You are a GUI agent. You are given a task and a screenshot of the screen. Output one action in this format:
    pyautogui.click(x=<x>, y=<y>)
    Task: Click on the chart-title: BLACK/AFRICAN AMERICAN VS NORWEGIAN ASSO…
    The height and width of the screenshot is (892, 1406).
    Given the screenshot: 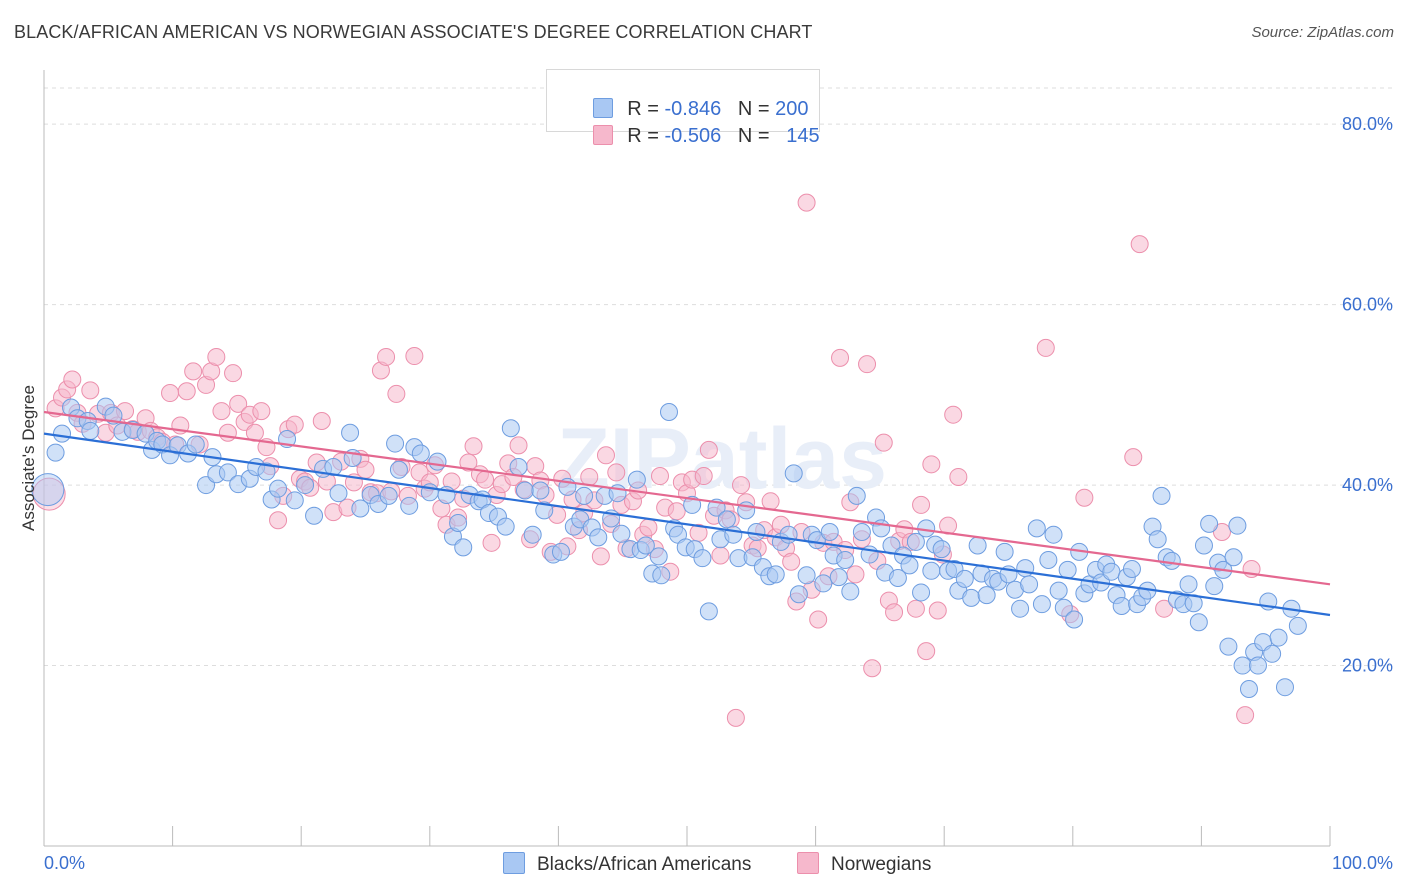 What is the action you would take?
    pyautogui.click(x=413, y=32)
    